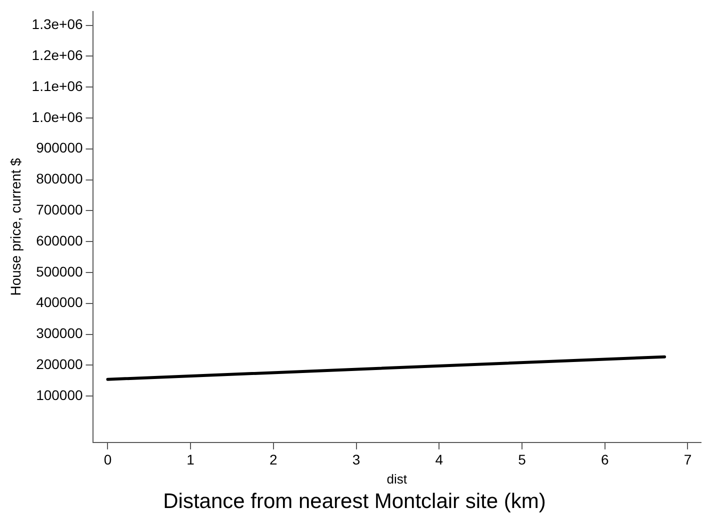 This screenshot has width=703, height=523. I want to click on x-tick-label: 1, so click(190, 460).